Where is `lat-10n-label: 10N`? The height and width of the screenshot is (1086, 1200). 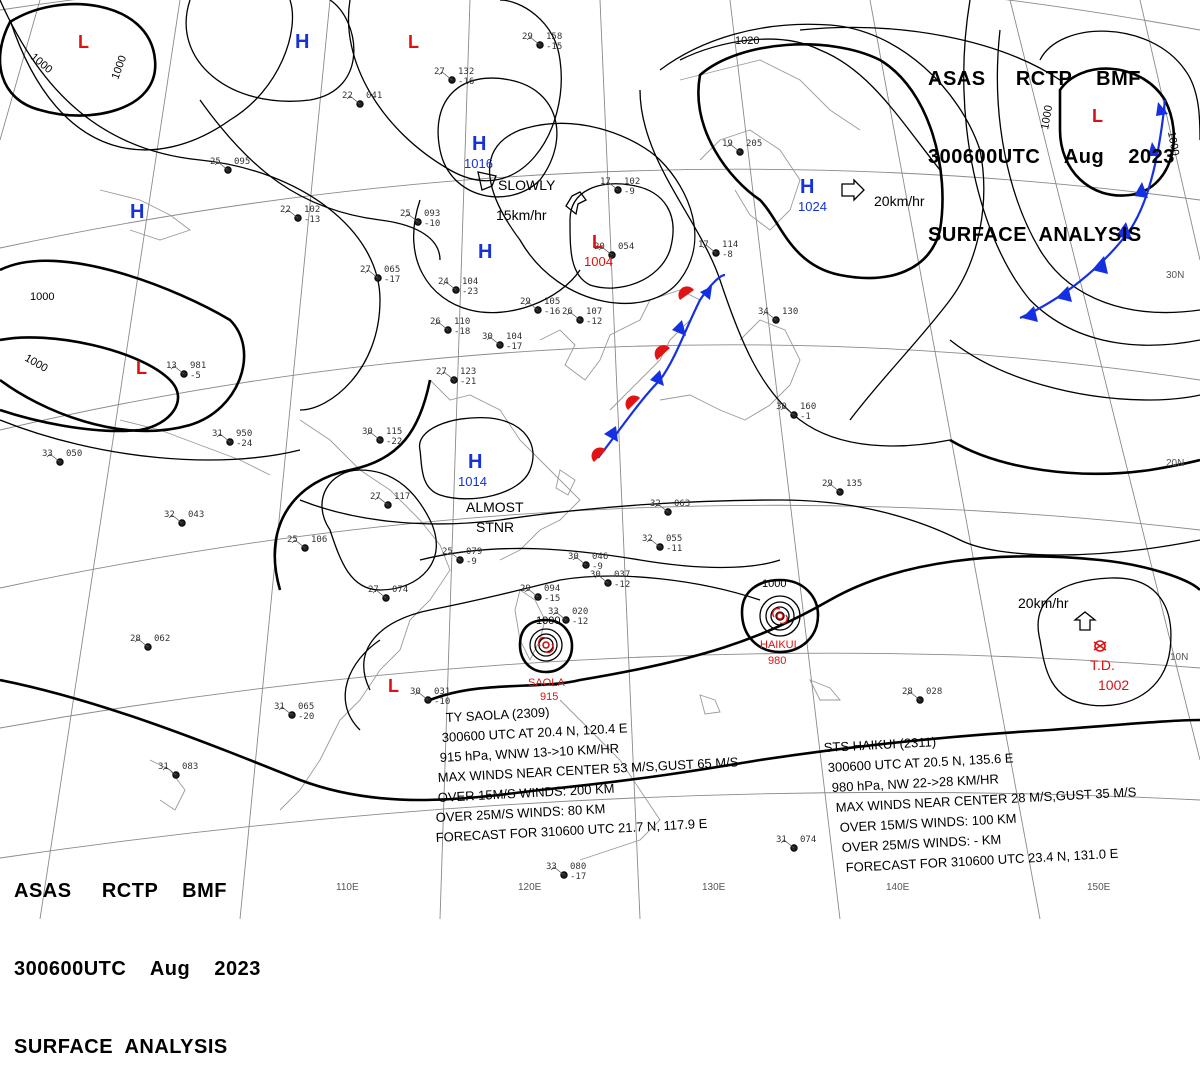 lat-10n-label: 10N is located at coordinates (1179, 657).